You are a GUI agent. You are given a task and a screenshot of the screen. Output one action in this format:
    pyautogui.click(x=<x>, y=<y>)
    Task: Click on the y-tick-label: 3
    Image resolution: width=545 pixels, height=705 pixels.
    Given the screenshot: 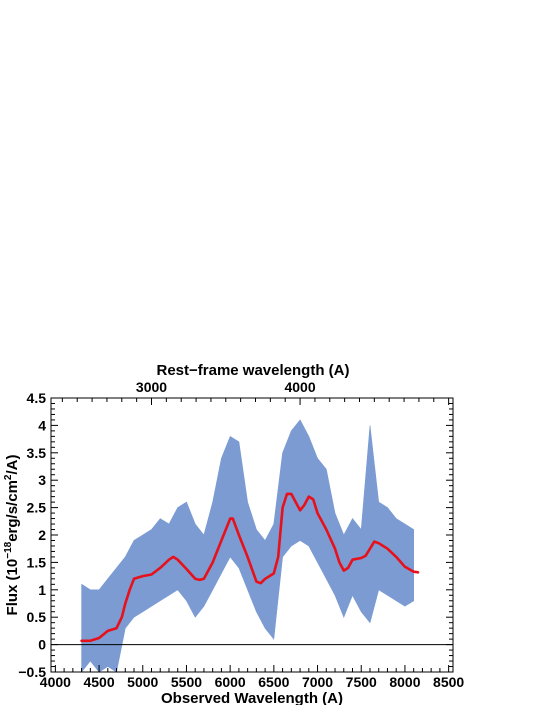 What is the action you would take?
    pyautogui.click(x=42, y=480)
    